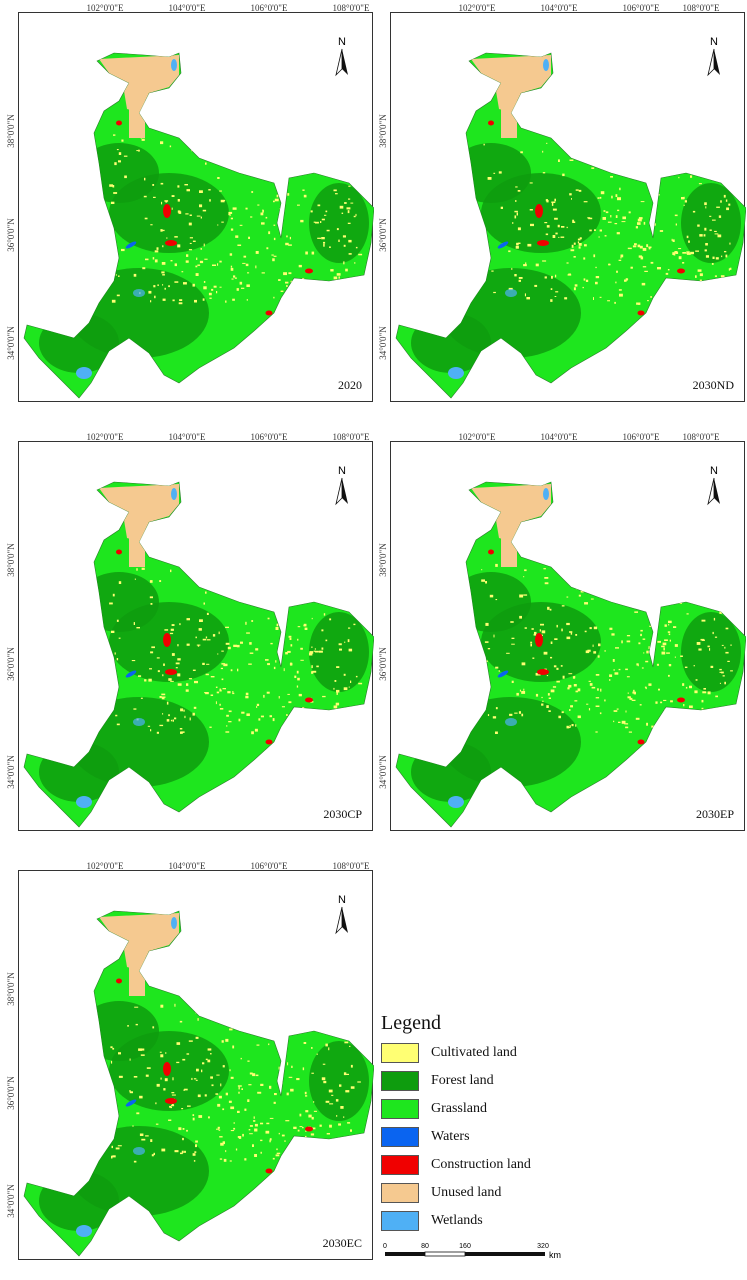  What do you see at coordinates (501, 1081) in the screenshot?
I see `legend-item: Forest land` at bounding box center [501, 1081].